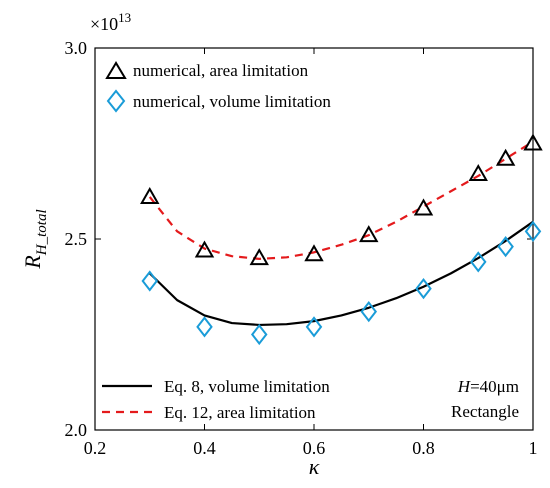  Describe the element at coordinates (110, 22) in the screenshot. I see `y-multiplier: ×10¹³` at that location.